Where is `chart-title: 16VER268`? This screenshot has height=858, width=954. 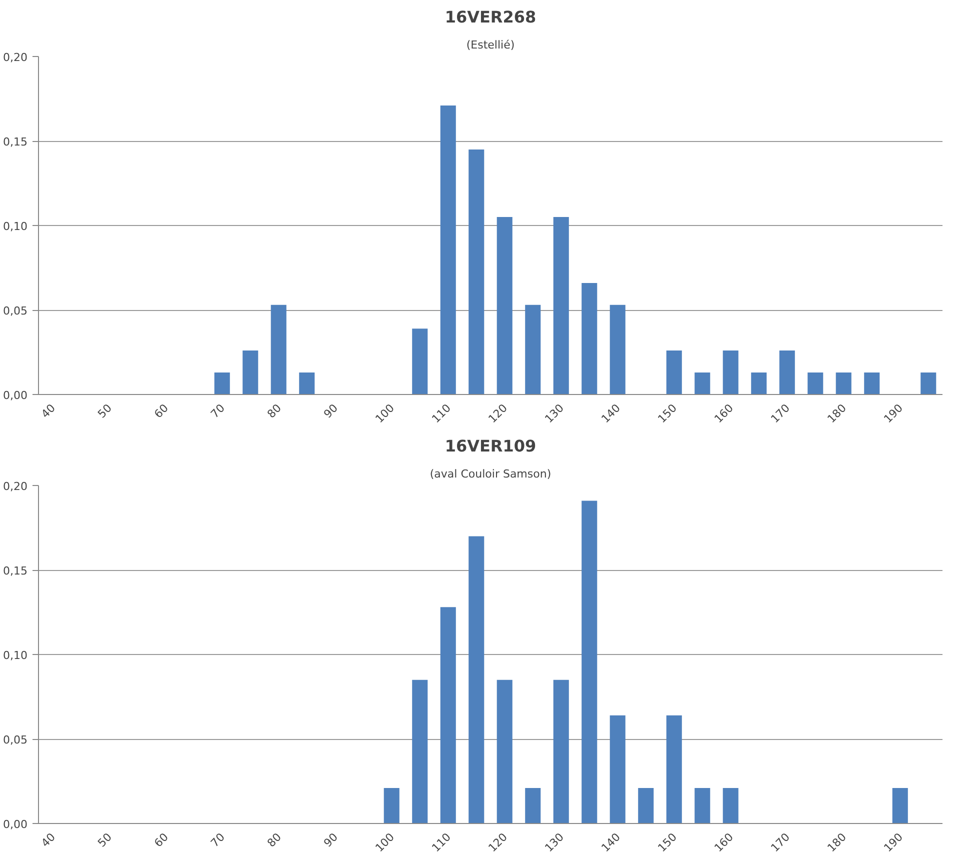
chart-title: 16VER268 is located at coordinates (490, 17).